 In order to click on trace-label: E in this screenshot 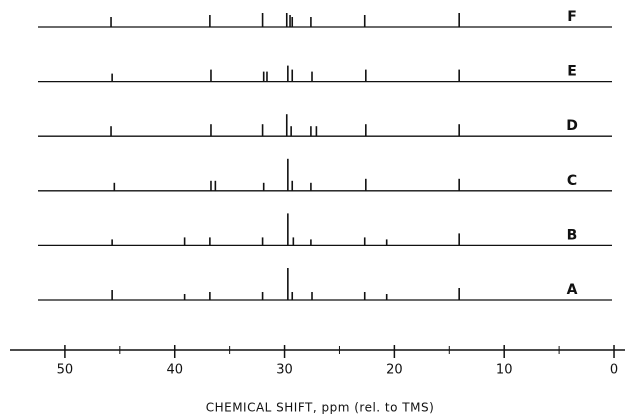, I will do `click(572, 72)`.